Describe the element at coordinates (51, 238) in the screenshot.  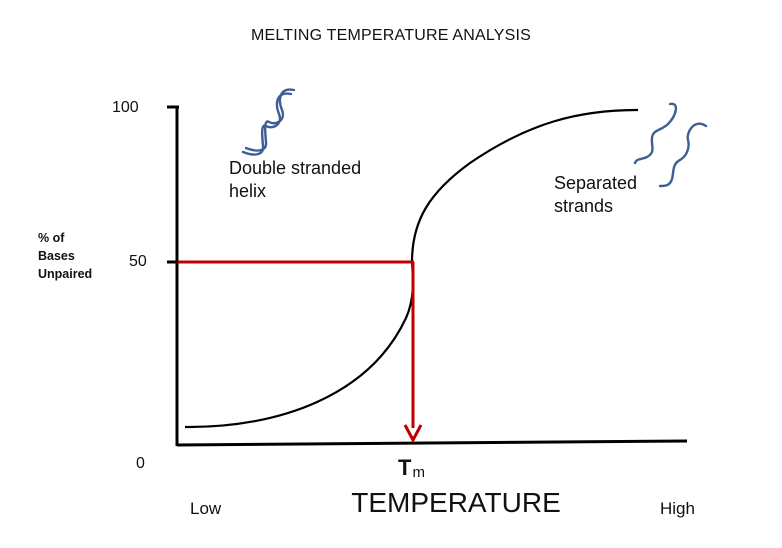
I see `y-axis-label-line: % of` at that location.